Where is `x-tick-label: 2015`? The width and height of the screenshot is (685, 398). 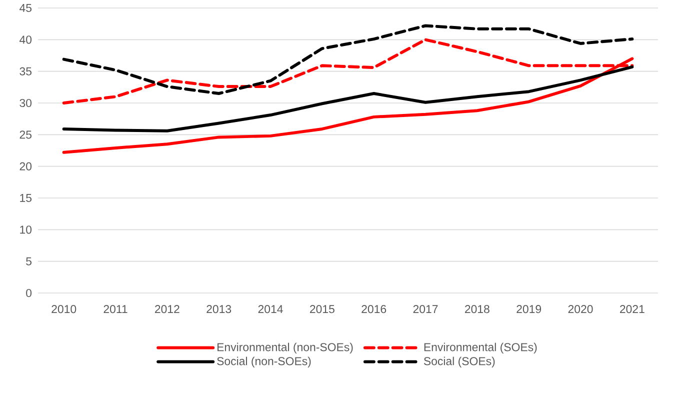 x-tick-label: 2015 is located at coordinates (322, 309).